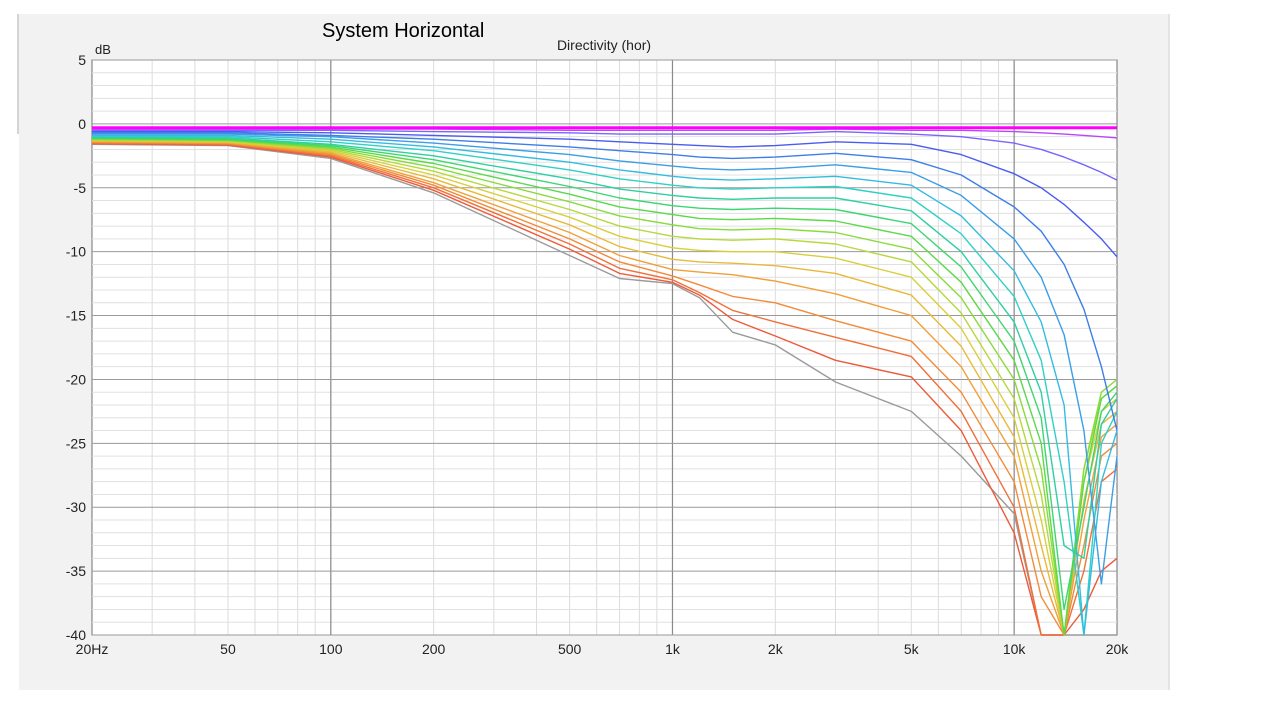 This screenshot has height=720, width=1280. What do you see at coordinates (403, 31) in the screenshot?
I see `slide-title: System Horizontal` at bounding box center [403, 31].